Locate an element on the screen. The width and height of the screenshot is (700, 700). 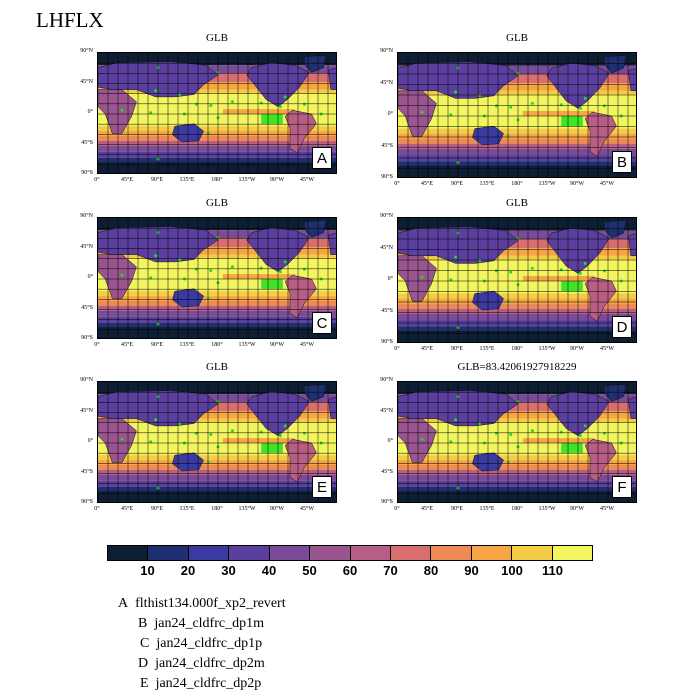
longitude-tick-label: 0° is located at coordinates (97, 180).